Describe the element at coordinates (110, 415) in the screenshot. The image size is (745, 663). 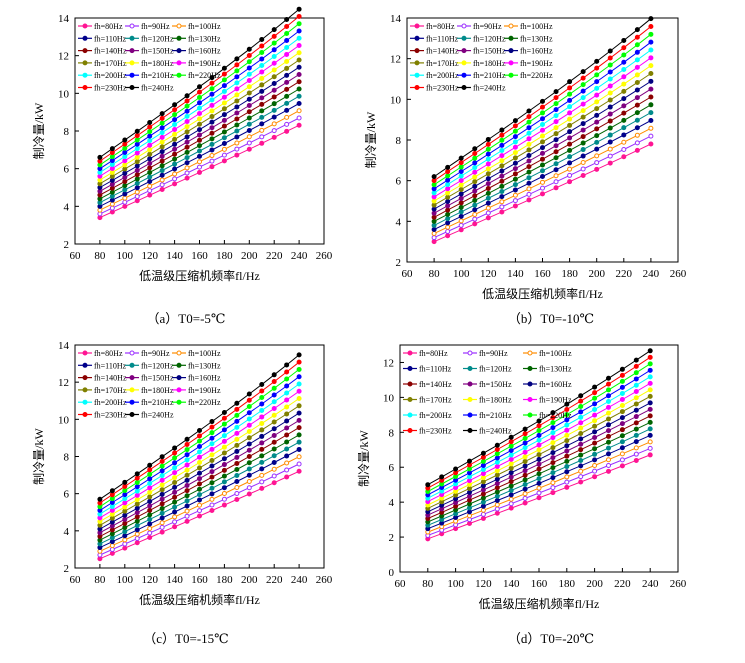
I see `legend-label: fh=230Hz` at that location.